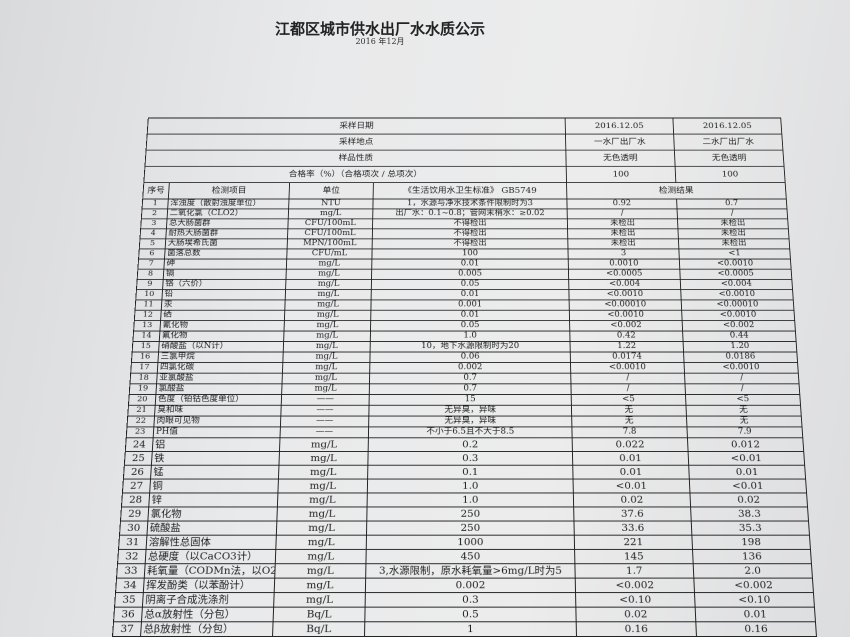 The height and width of the screenshot is (637, 850). I want to click on cell-item: 砷, so click(225, 264).